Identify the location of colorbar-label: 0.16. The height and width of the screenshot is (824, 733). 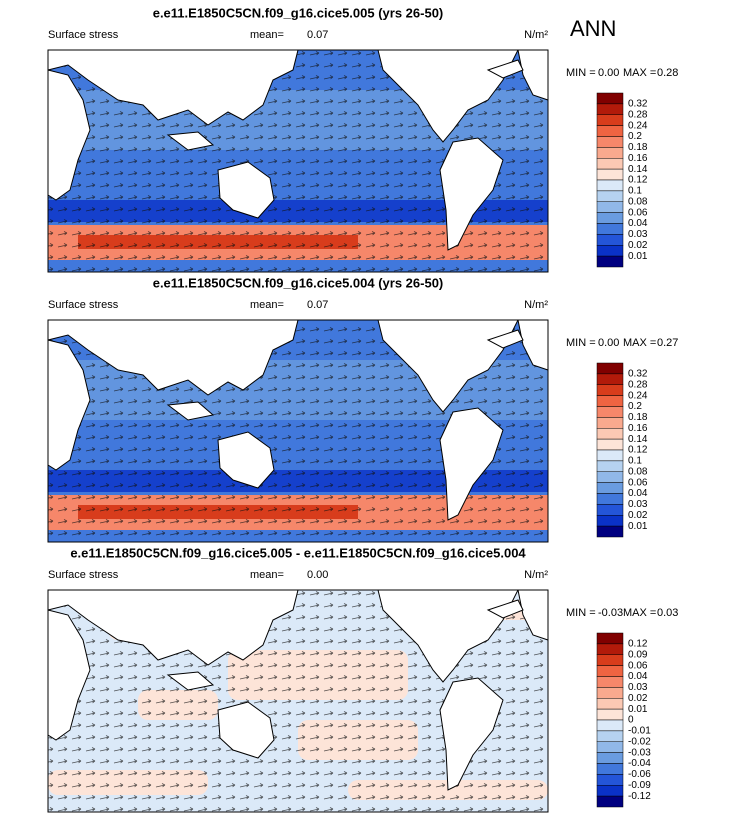
(638, 158).